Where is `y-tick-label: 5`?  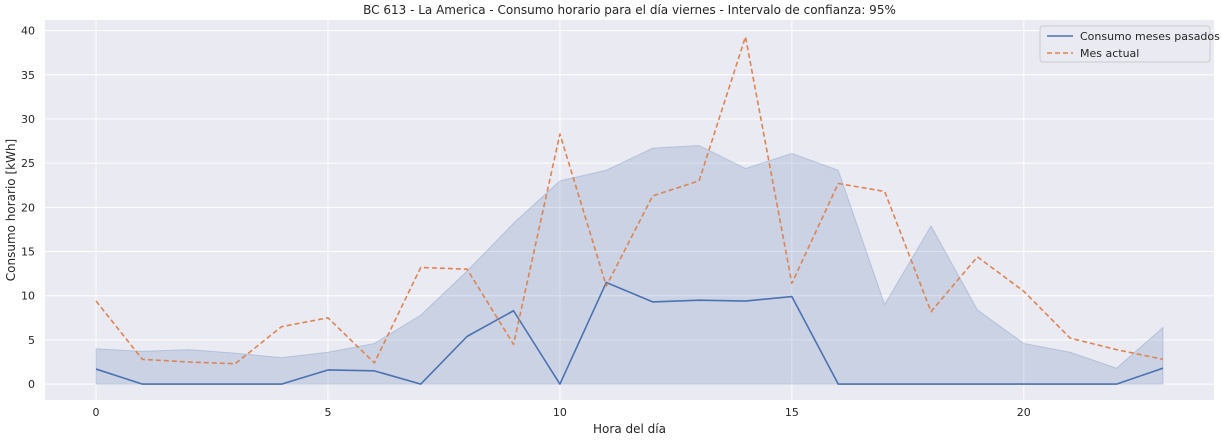
y-tick-label: 5 is located at coordinates (31, 340).